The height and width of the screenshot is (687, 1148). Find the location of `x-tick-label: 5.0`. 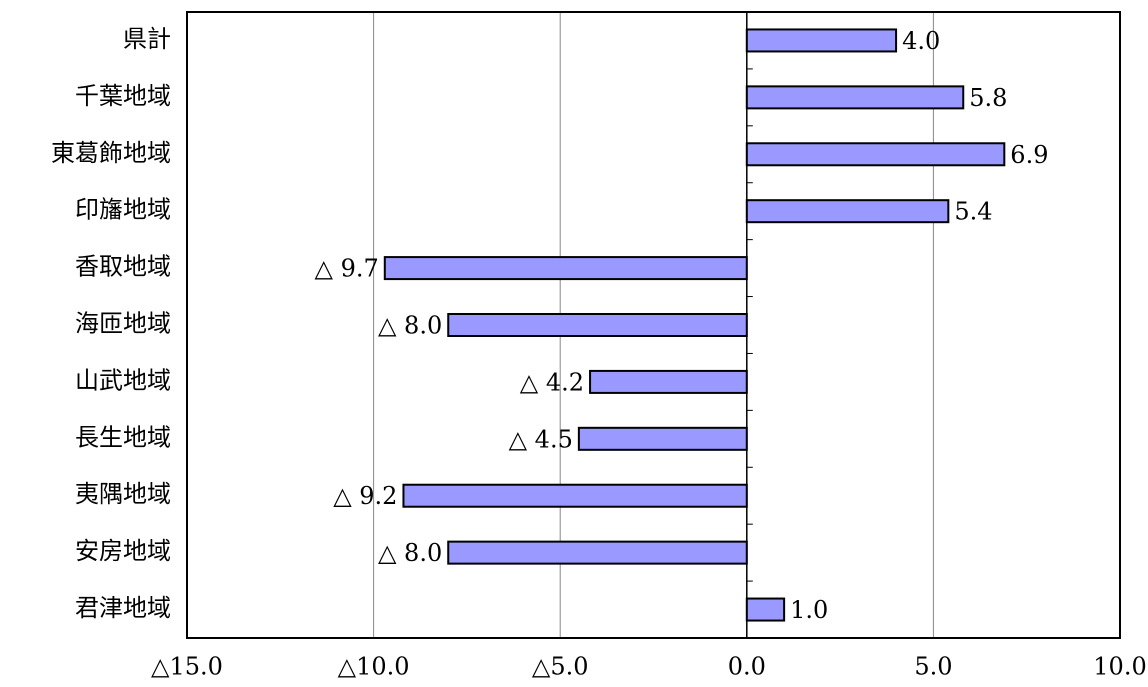

x-tick-label: 5.0 is located at coordinates (933, 667).